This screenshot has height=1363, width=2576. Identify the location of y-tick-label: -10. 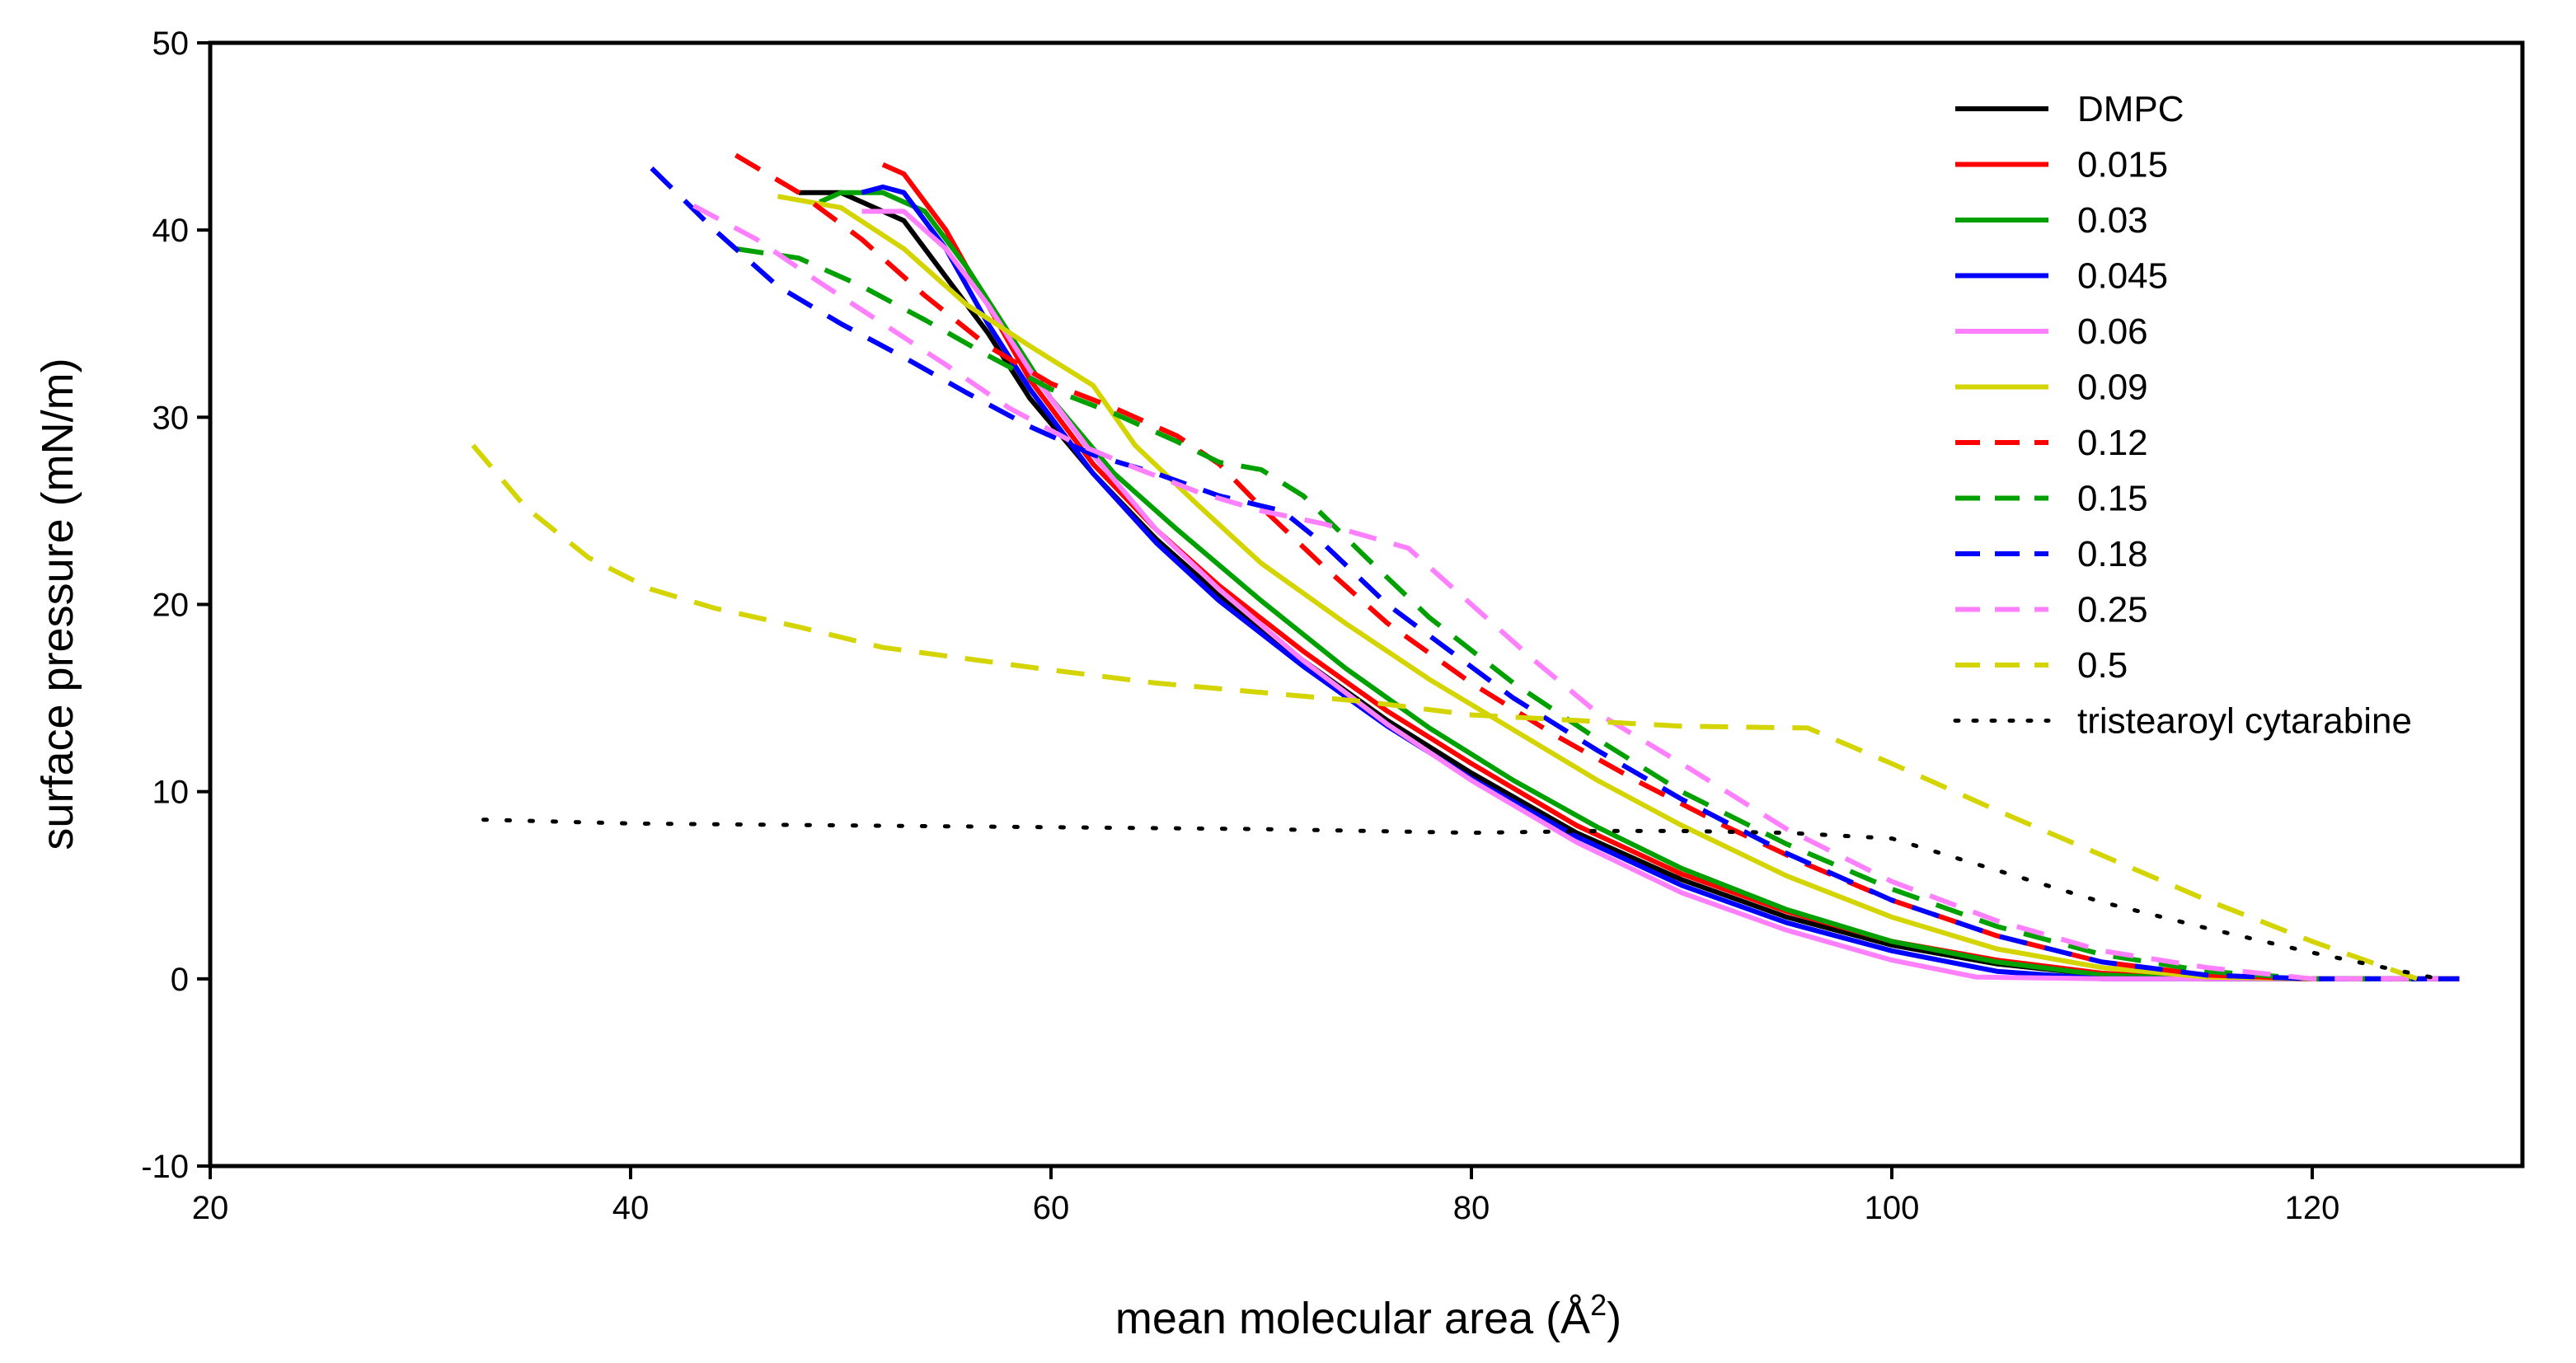
(165, 1167).